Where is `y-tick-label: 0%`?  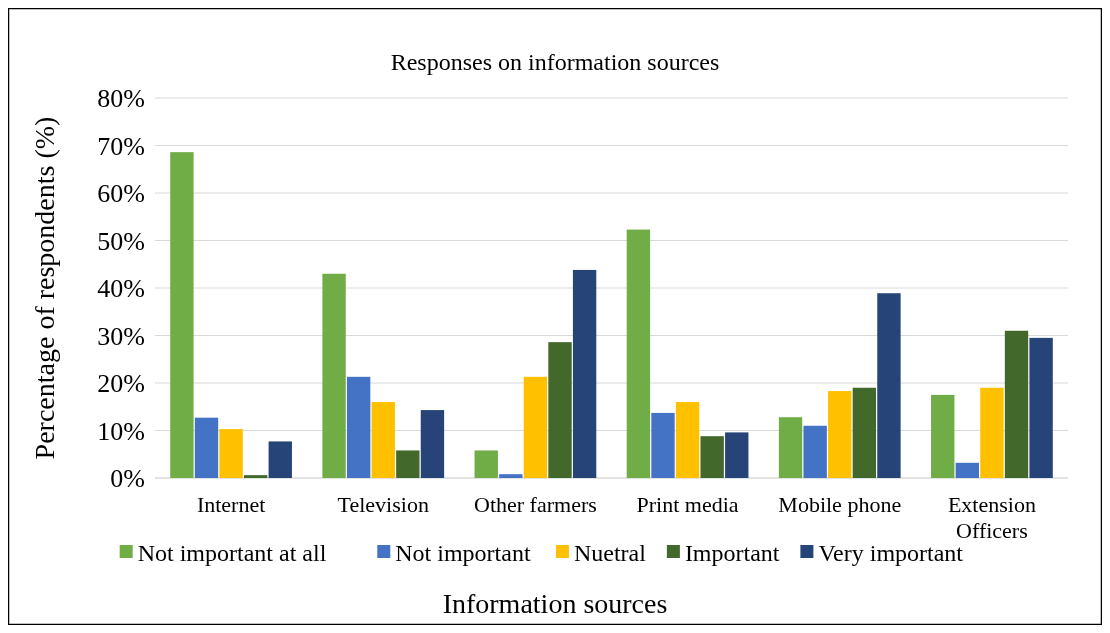
y-tick-label: 0% is located at coordinates (127, 479).